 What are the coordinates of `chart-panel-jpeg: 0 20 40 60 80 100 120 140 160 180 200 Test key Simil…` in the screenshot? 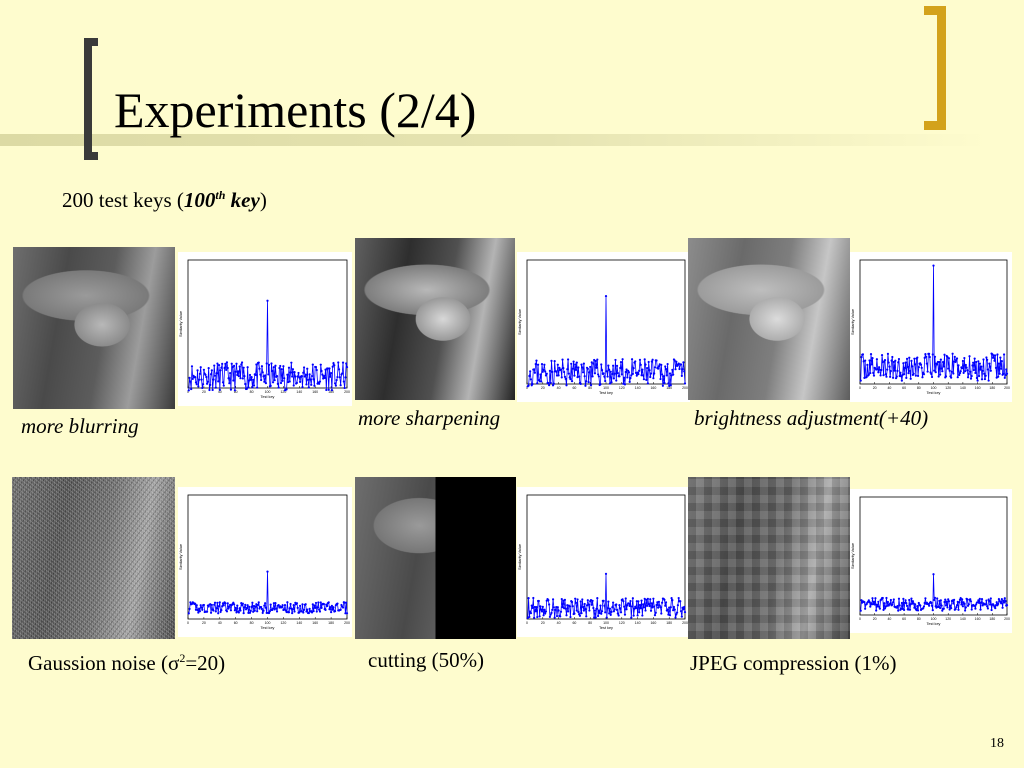 It's located at (931, 561).